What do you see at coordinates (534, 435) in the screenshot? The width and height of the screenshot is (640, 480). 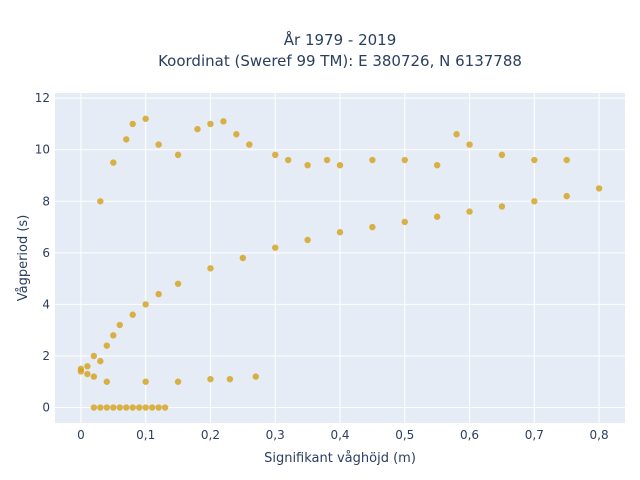 I see `x-tick-label: 0,7` at bounding box center [534, 435].